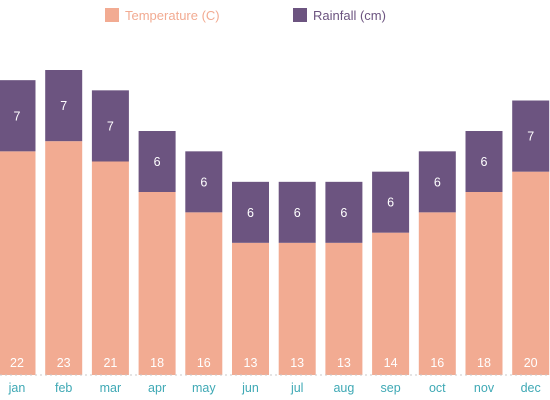  I want to click on x-tick-label-sep: sep, so click(391, 388).